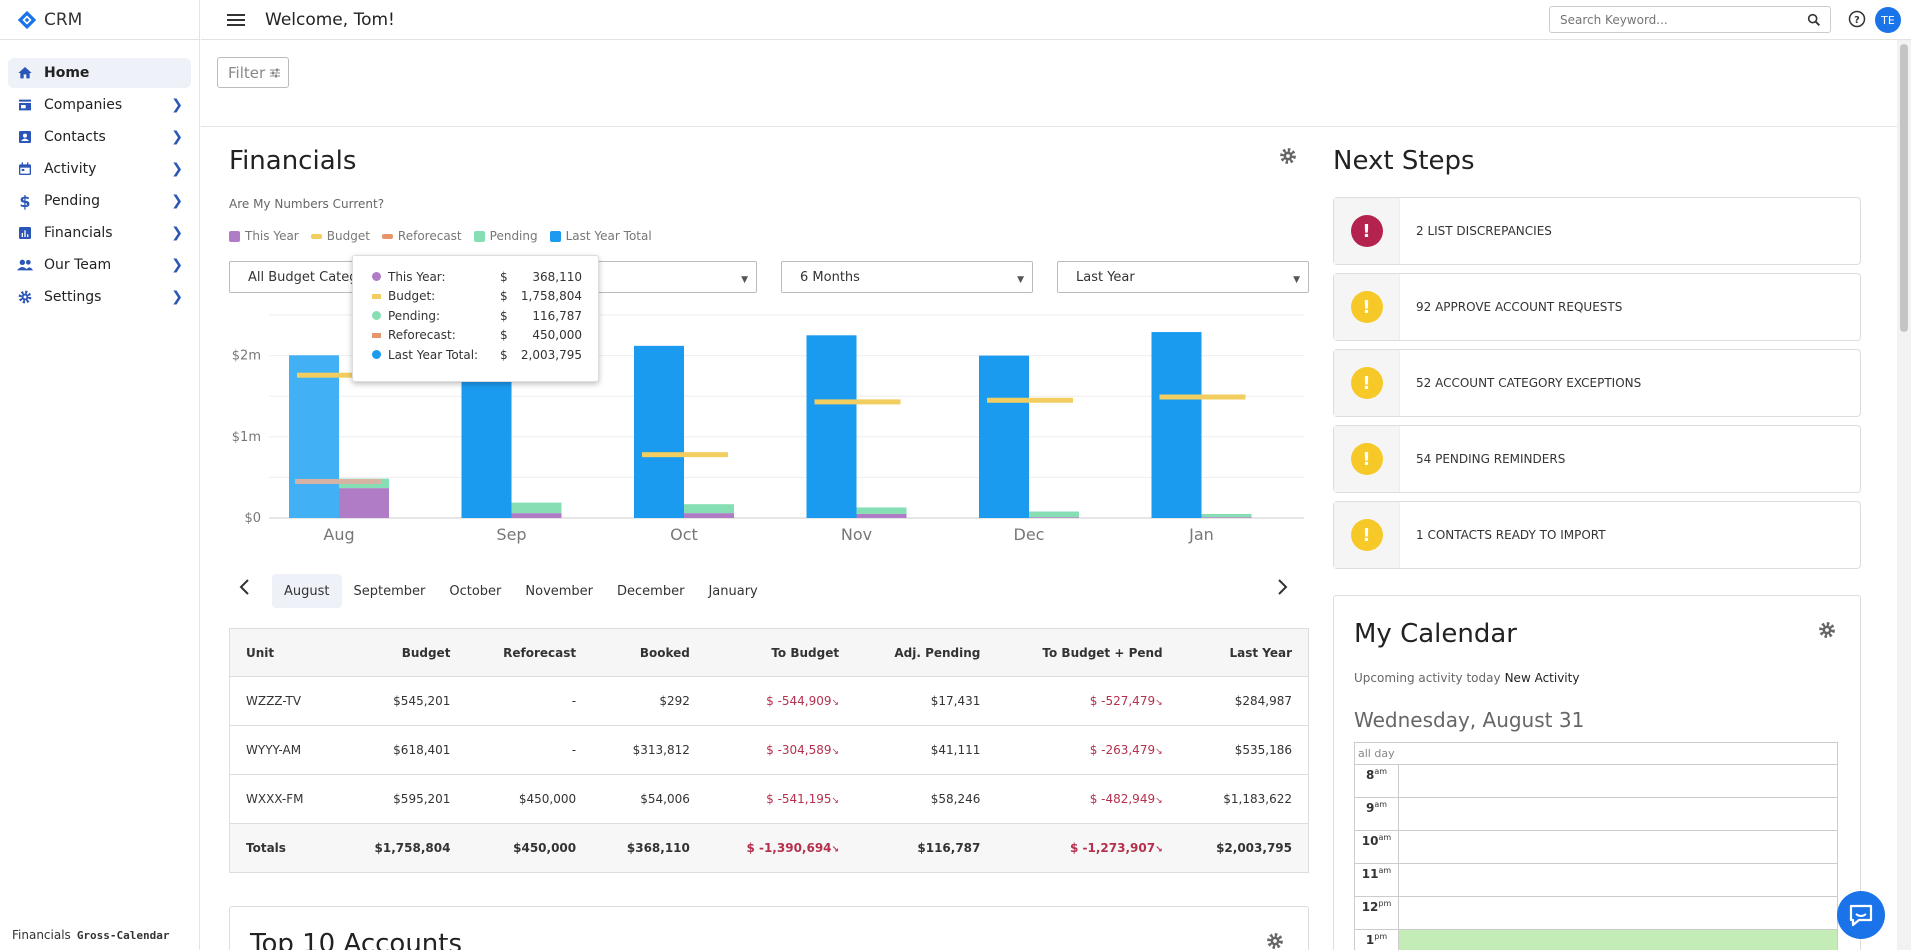 The height and width of the screenshot is (950, 1911). What do you see at coordinates (236, 20) in the screenshot?
I see `menu-icon` at bounding box center [236, 20].